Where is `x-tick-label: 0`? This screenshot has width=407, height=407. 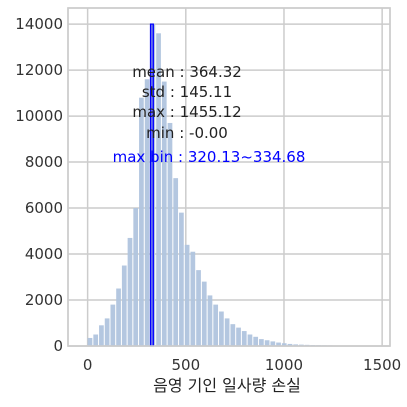
x-tick-label: 0 is located at coordinates (88, 365).